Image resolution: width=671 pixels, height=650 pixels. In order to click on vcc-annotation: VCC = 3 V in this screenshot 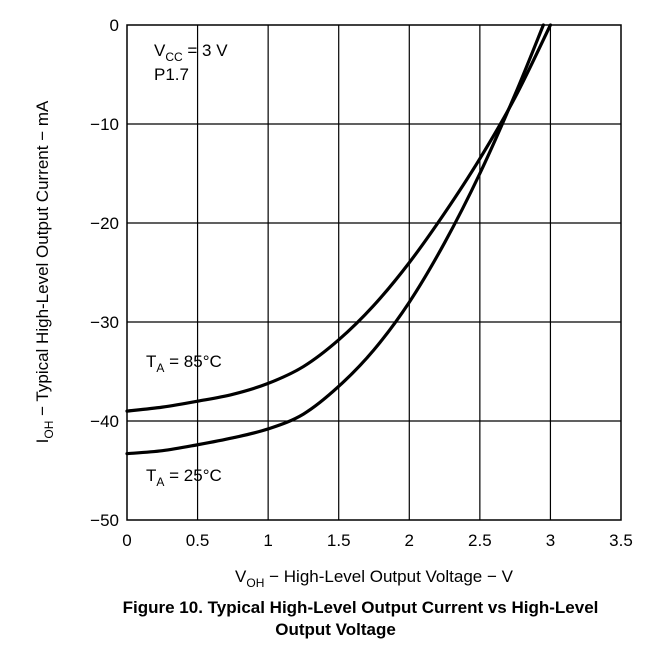, I will do `click(191, 52)`.